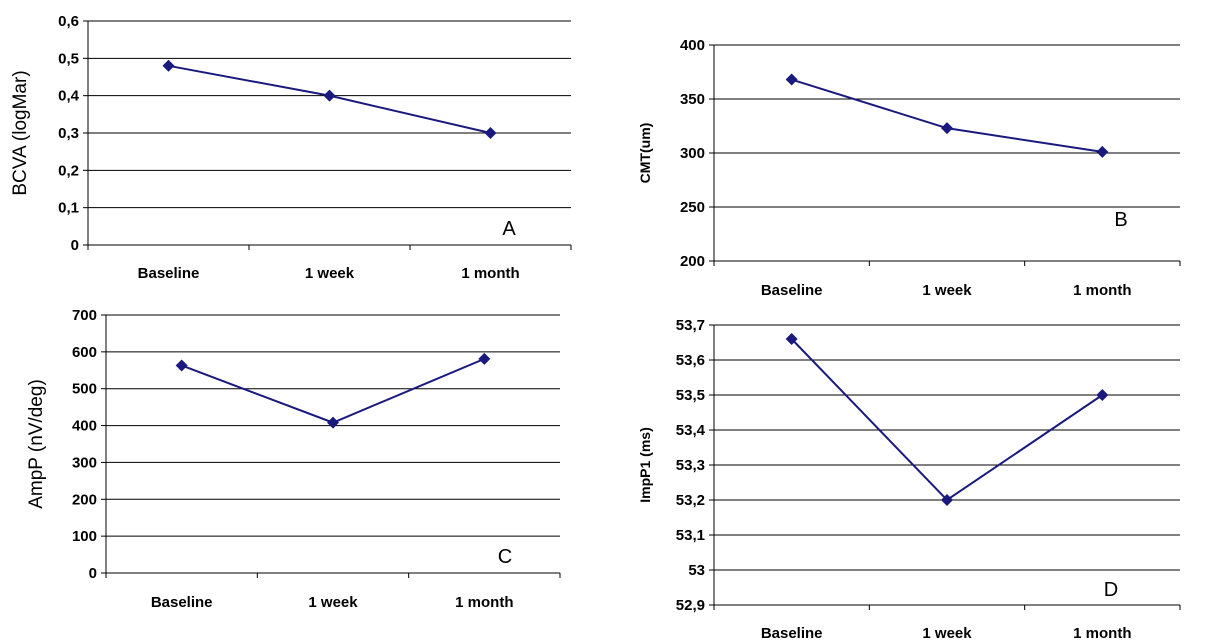 The height and width of the screenshot is (644, 1208). What do you see at coordinates (690, 535) in the screenshot?
I see `y-tick-label: 53,1` at bounding box center [690, 535].